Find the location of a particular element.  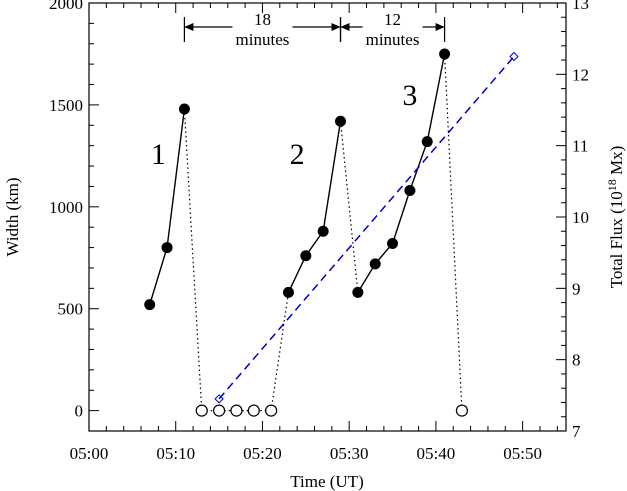

y-tick-label-left: 2000 is located at coordinates (66, 6).